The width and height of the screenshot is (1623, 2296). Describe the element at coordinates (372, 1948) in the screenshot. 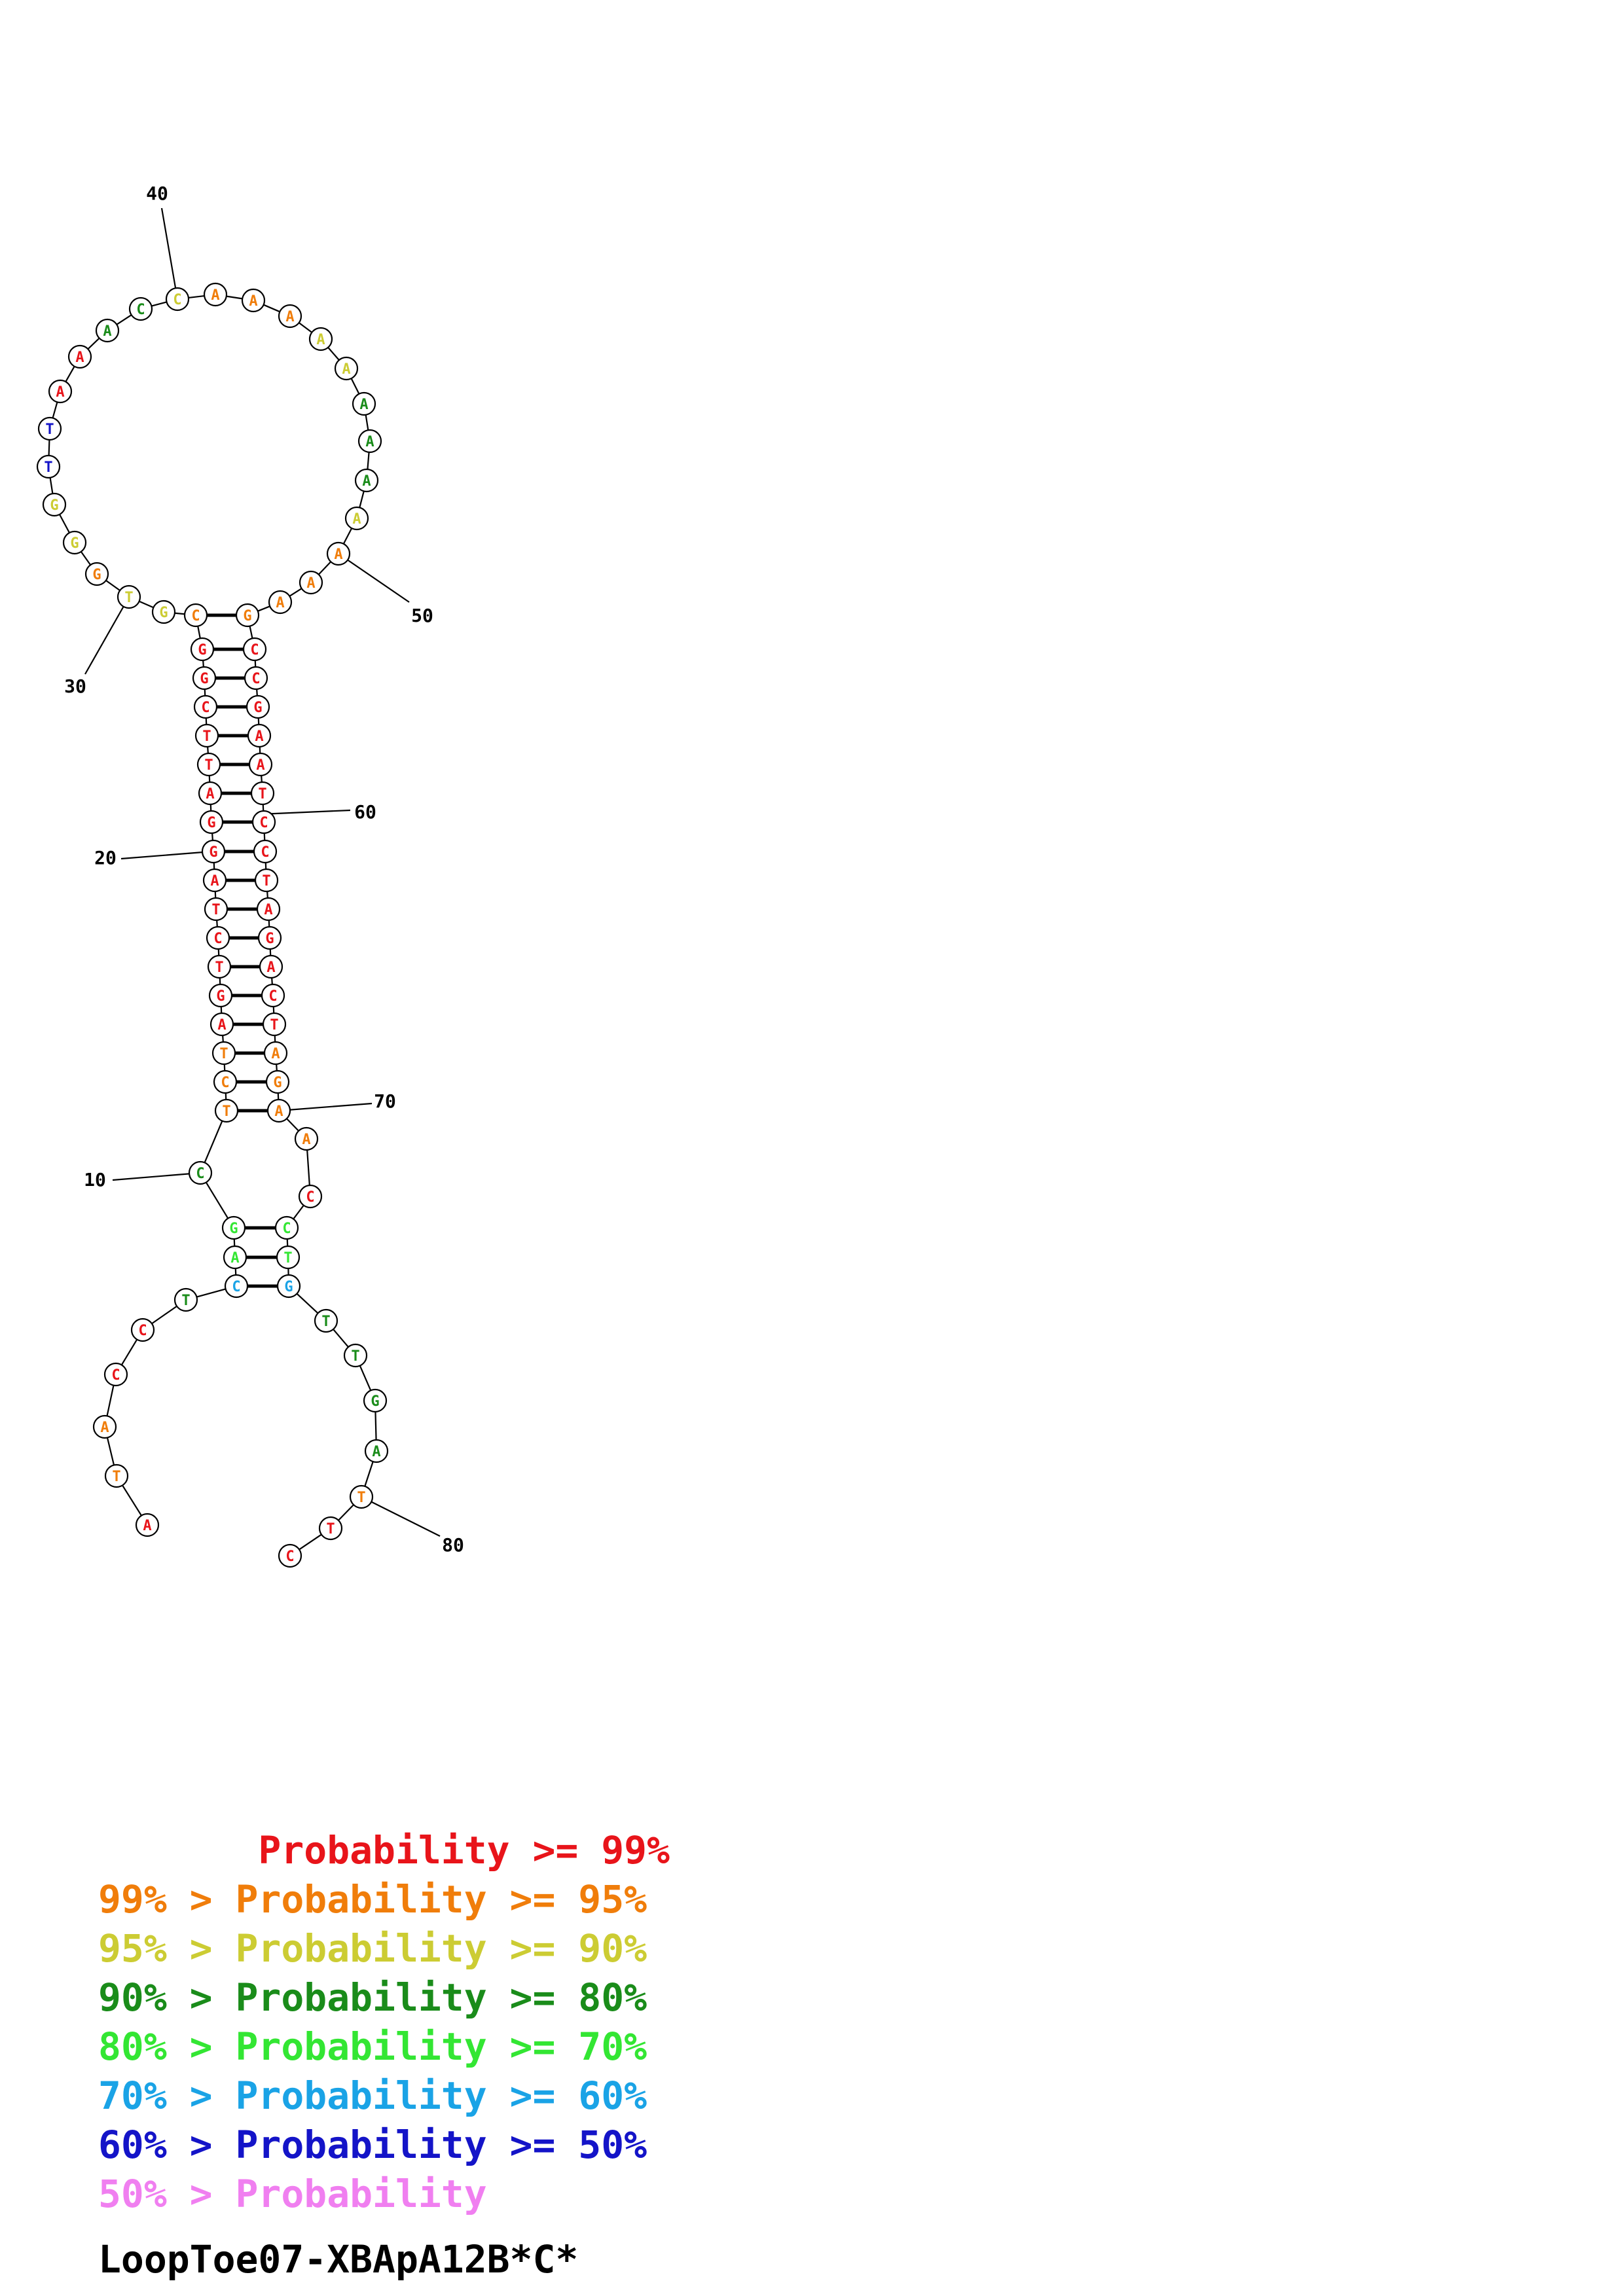

I see `legend-entry: 95% > Probability >= 90%` at that location.